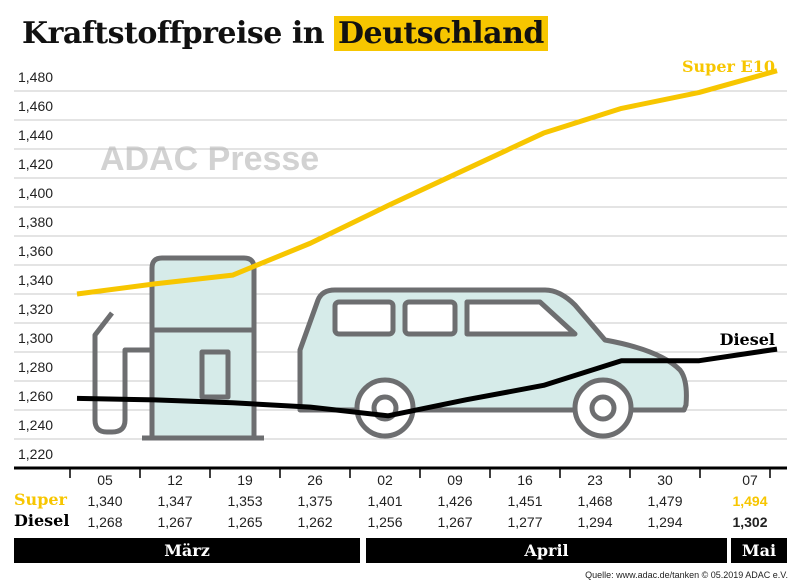 The height and width of the screenshot is (587, 800). What do you see at coordinates (35, 193) in the screenshot?
I see `y-tick-label: 1,400` at bounding box center [35, 193].